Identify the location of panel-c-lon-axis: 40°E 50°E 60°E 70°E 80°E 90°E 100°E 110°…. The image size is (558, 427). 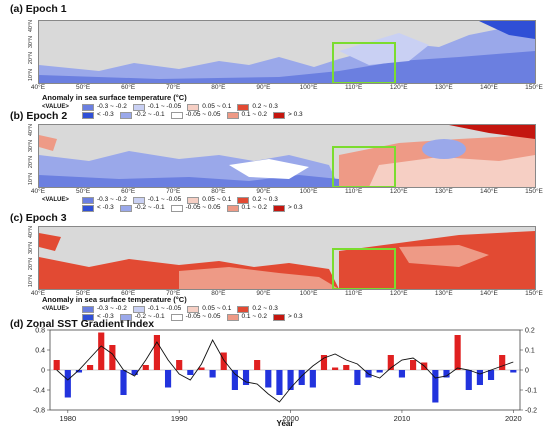
(287, 295).